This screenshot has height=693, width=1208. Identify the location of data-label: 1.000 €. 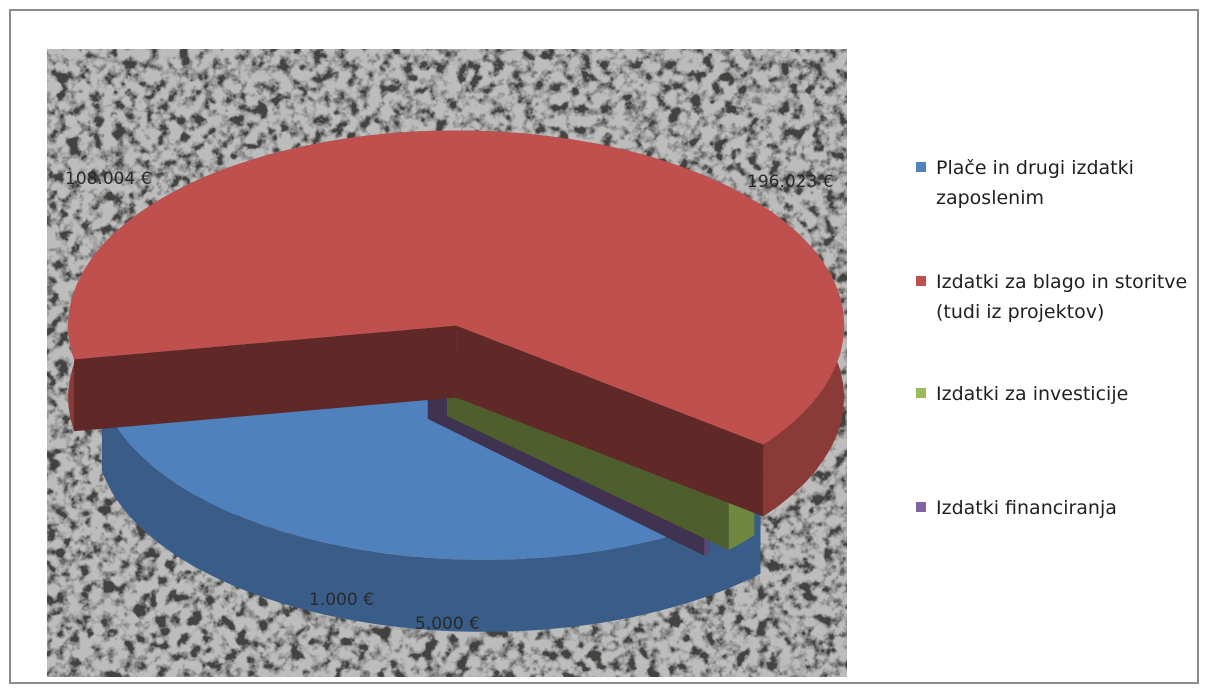
(341, 600).